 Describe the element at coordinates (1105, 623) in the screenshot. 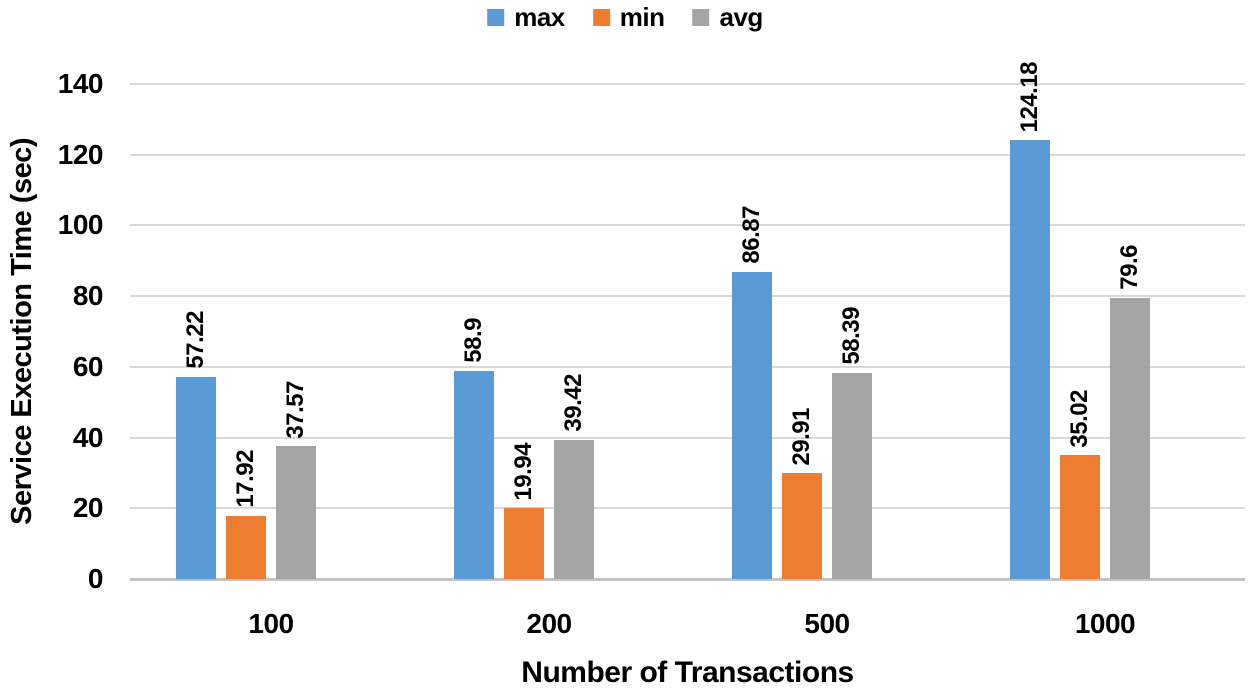

I see `category-label: 1000` at that location.